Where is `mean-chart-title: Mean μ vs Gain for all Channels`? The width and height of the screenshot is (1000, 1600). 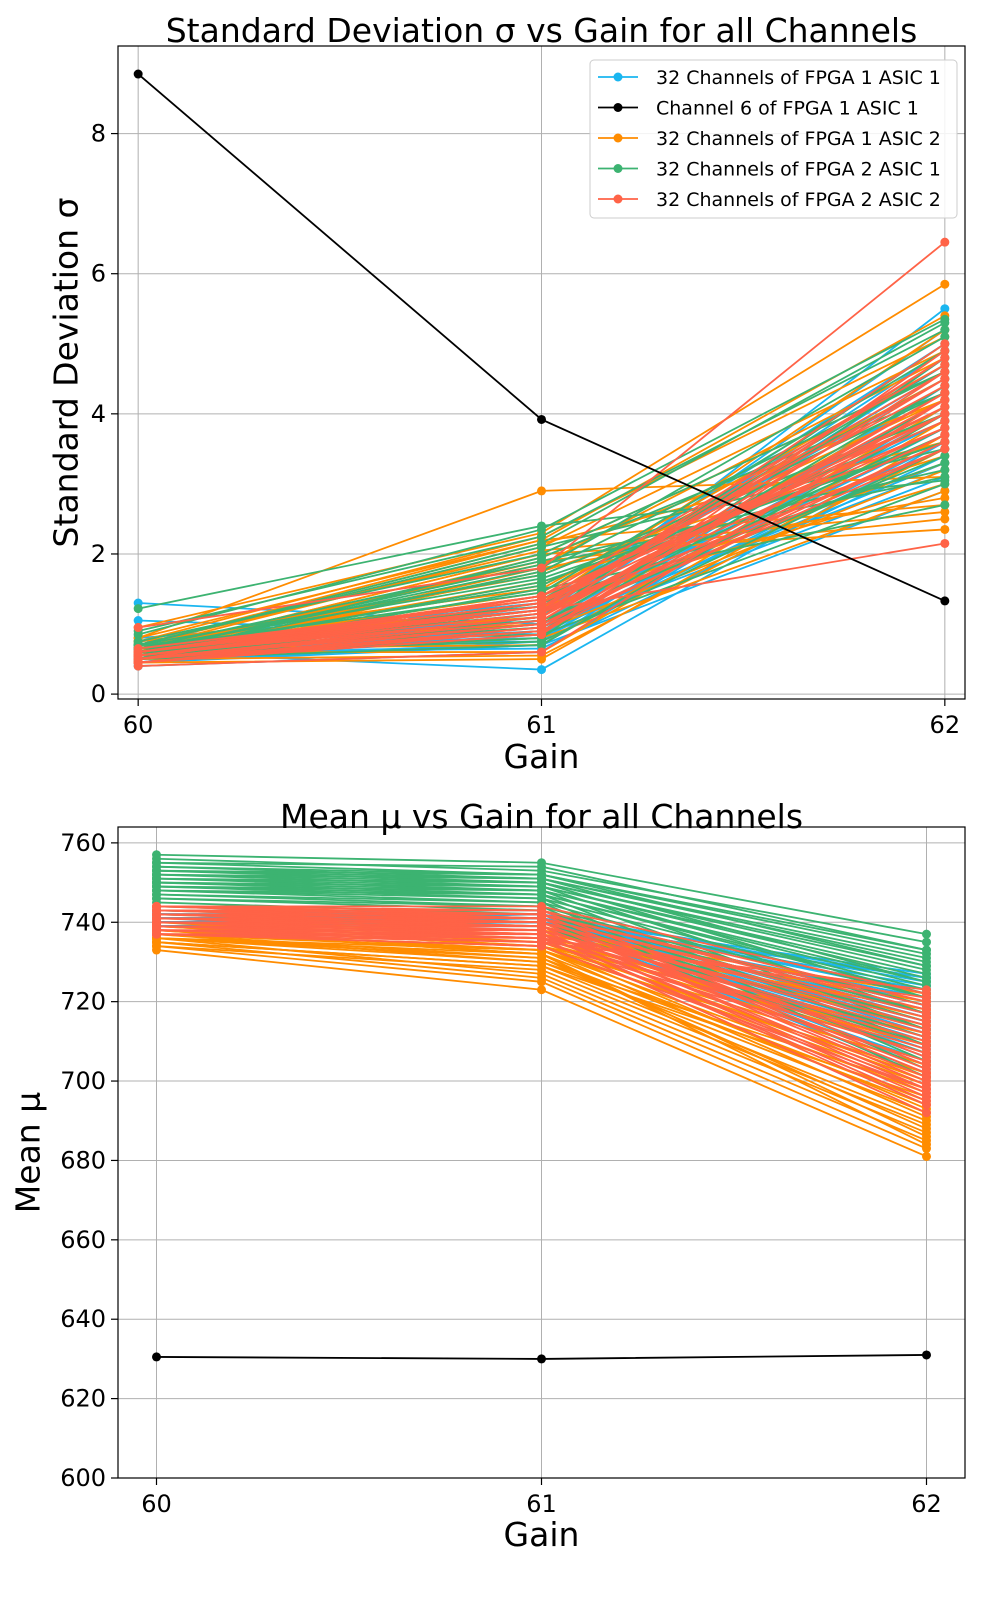
mean-chart-title: Mean μ vs Gain for all Channels is located at coordinates (541, 816).